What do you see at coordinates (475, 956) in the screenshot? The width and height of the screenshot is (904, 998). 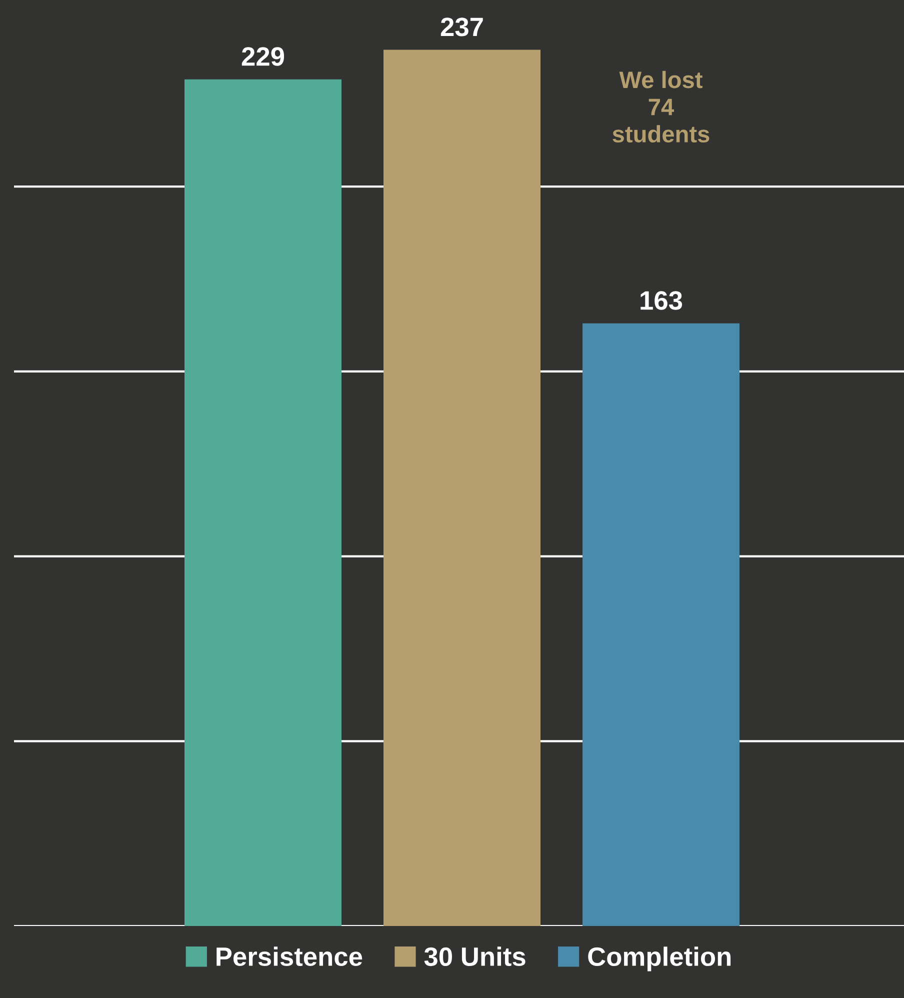 I see `legend-label: 30 Units` at bounding box center [475, 956].